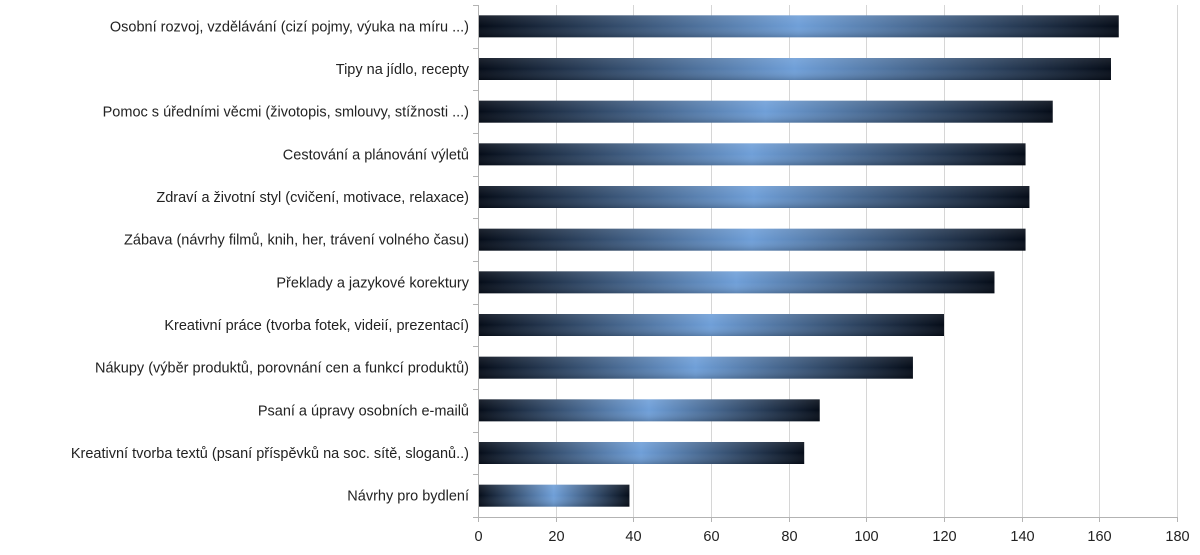  I want to click on x-tick-label-60: 60, so click(711, 537).